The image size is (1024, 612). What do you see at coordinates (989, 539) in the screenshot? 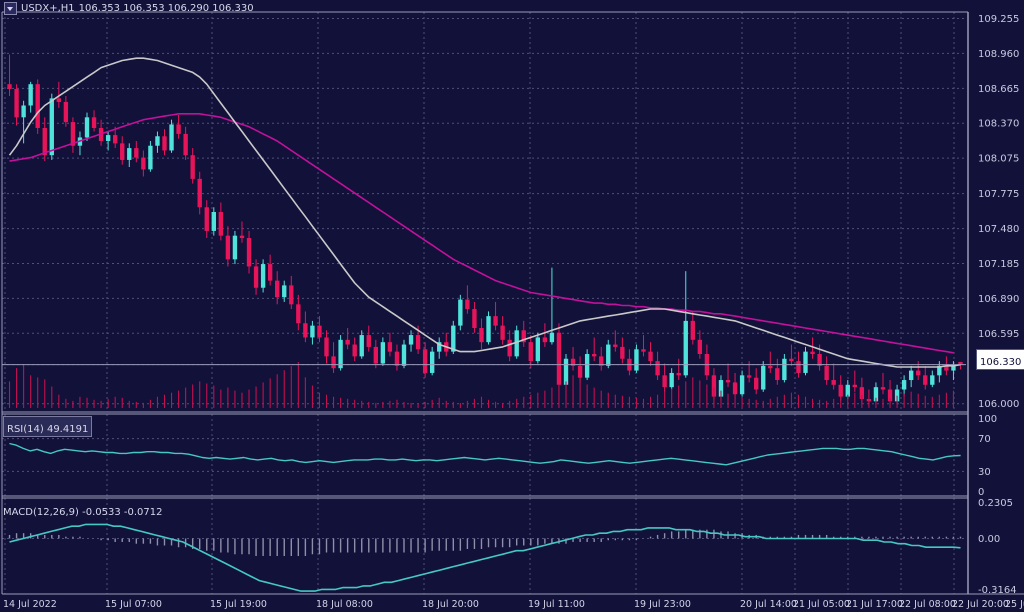
I see `macd-axis-tick: 0.00` at bounding box center [989, 539].